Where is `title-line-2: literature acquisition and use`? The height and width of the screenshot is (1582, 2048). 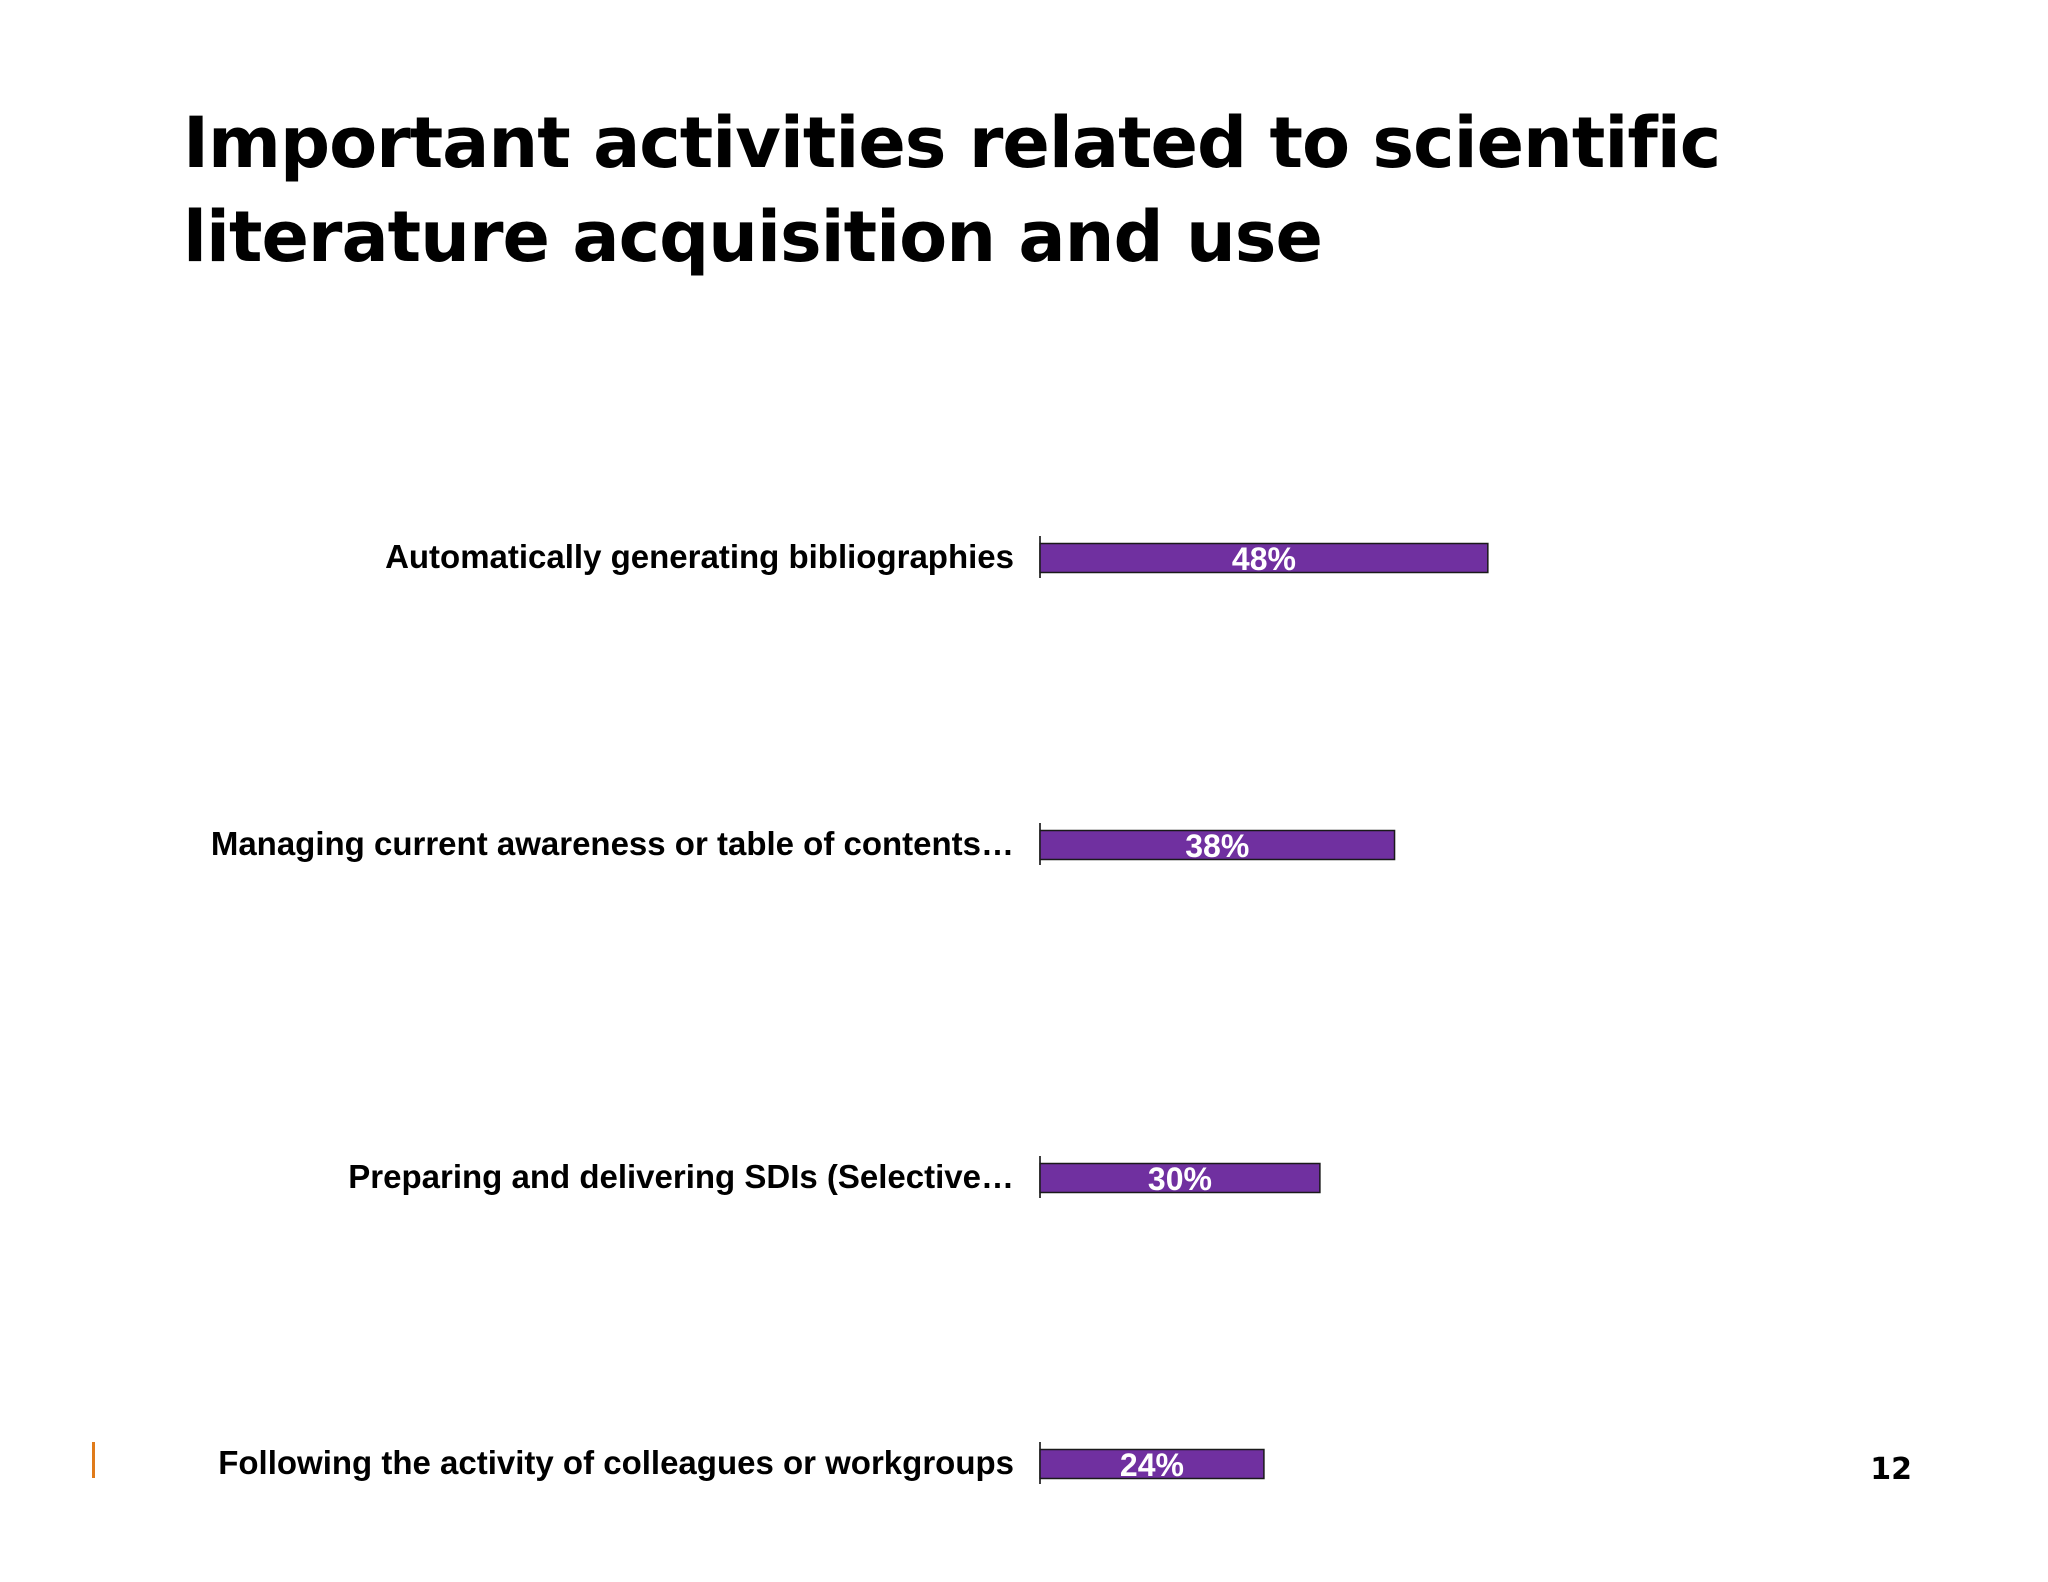
title-line-2: literature acquisition and use is located at coordinates (753, 237).